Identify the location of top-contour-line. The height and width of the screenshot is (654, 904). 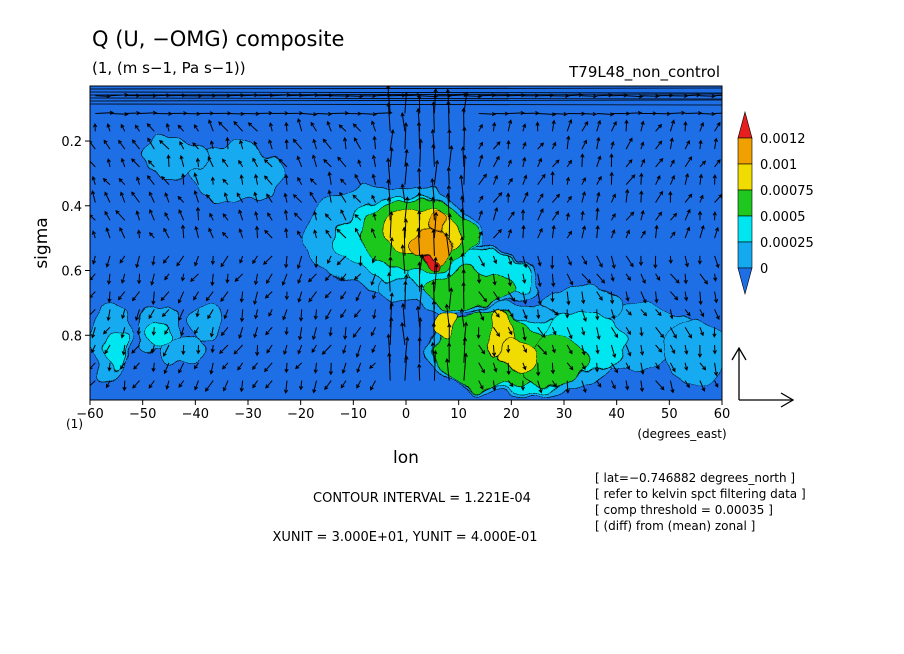
(406, 98).